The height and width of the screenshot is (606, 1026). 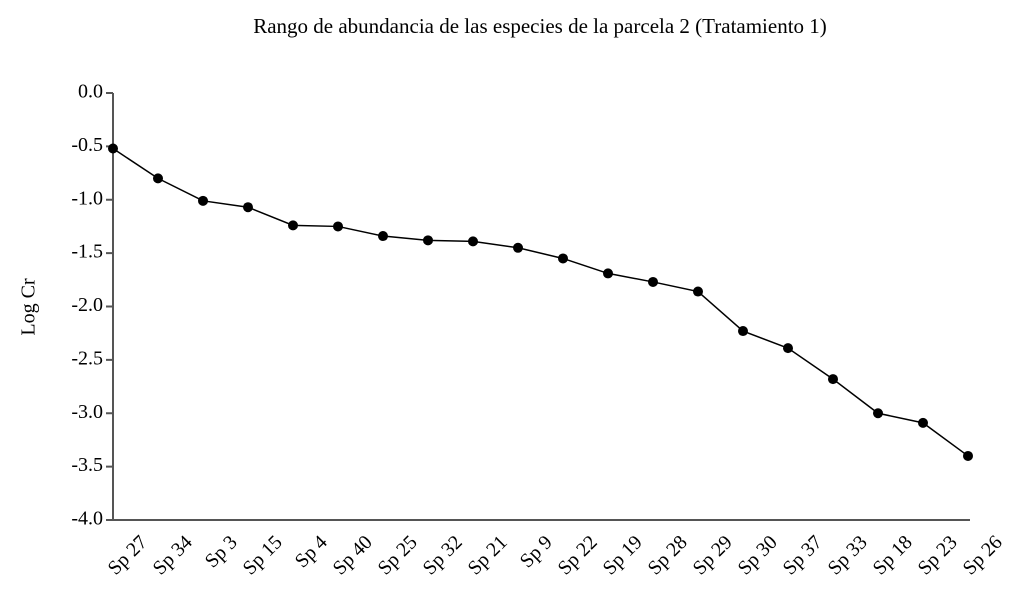 What do you see at coordinates (848, 555) in the screenshot?
I see `x-tick-label: Sp 33` at bounding box center [848, 555].